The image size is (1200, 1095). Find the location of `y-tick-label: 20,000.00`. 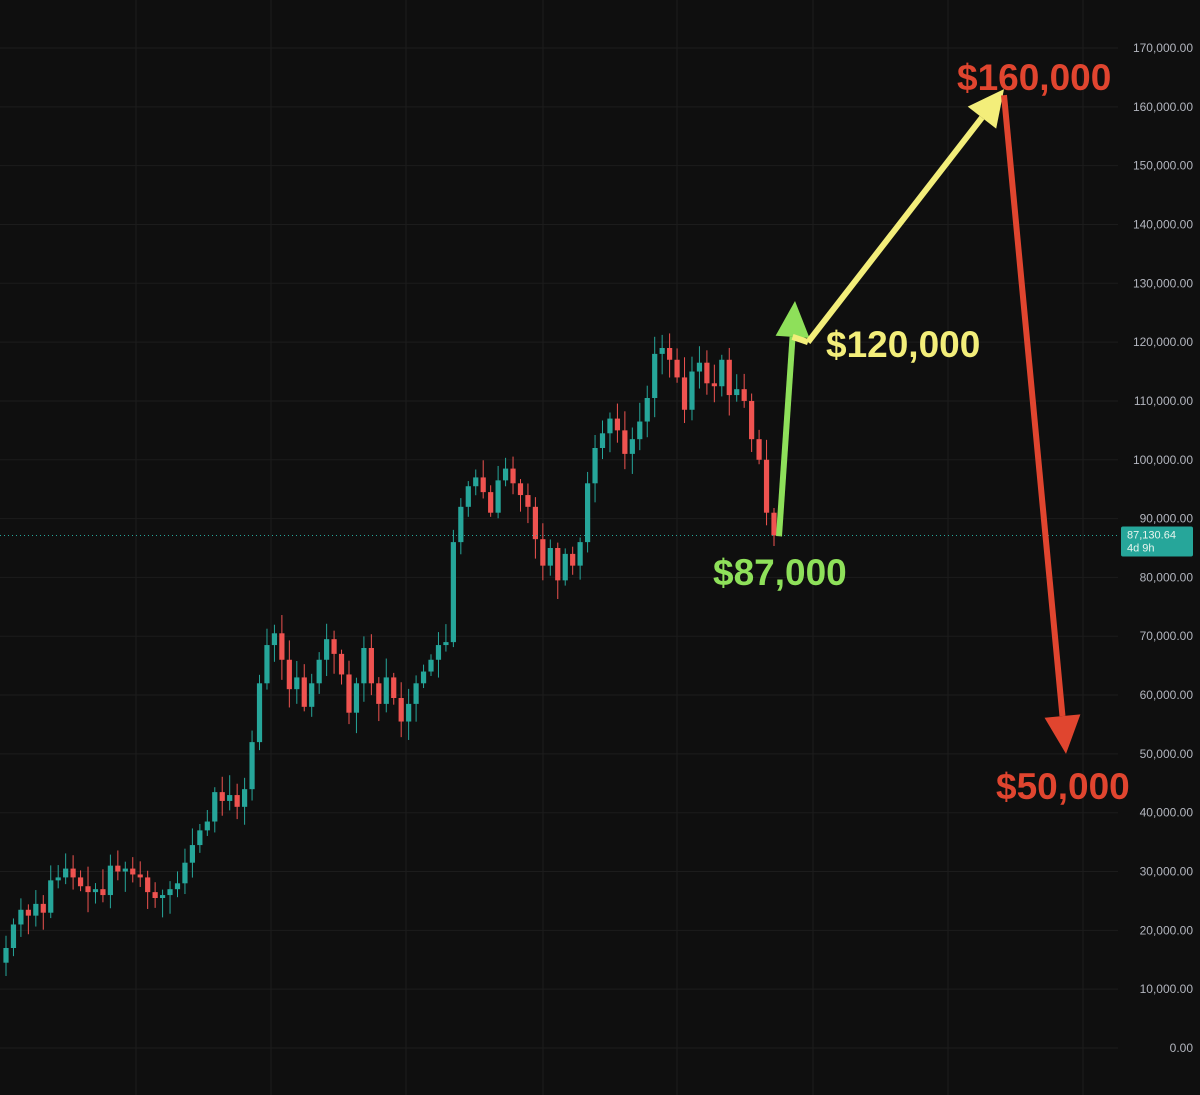

y-tick-label: 20,000.00 is located at coordinates (1167, 930).